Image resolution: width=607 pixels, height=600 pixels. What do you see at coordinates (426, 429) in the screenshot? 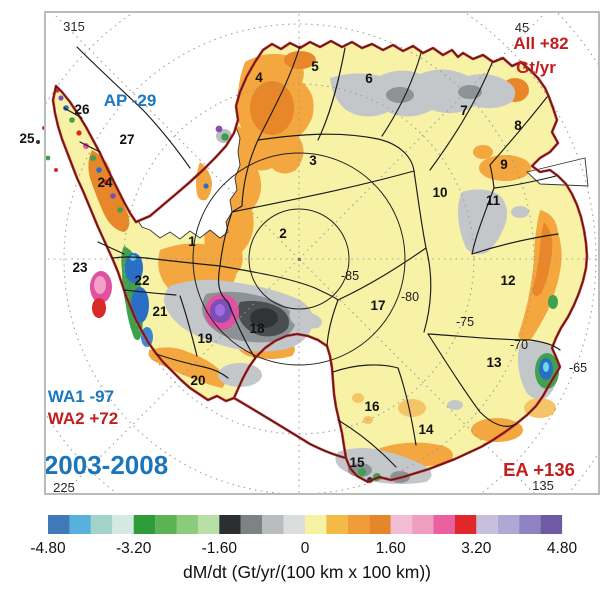
I see `basin-14-label: 14` at bounding box center [426, 429].